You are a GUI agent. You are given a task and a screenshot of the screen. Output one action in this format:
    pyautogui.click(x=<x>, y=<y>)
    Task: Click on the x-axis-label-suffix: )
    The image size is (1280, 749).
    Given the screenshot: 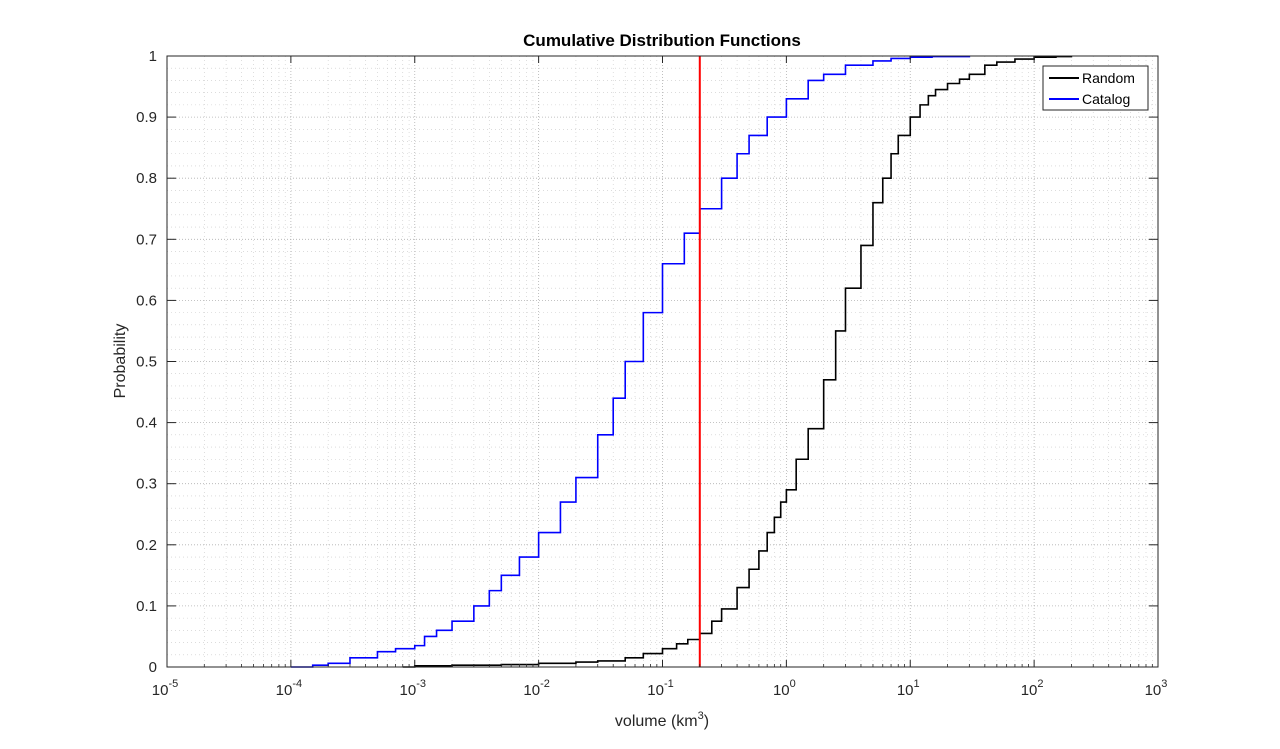 What is the action you would take?
    pyautogui.click(x=706, y=721)
    